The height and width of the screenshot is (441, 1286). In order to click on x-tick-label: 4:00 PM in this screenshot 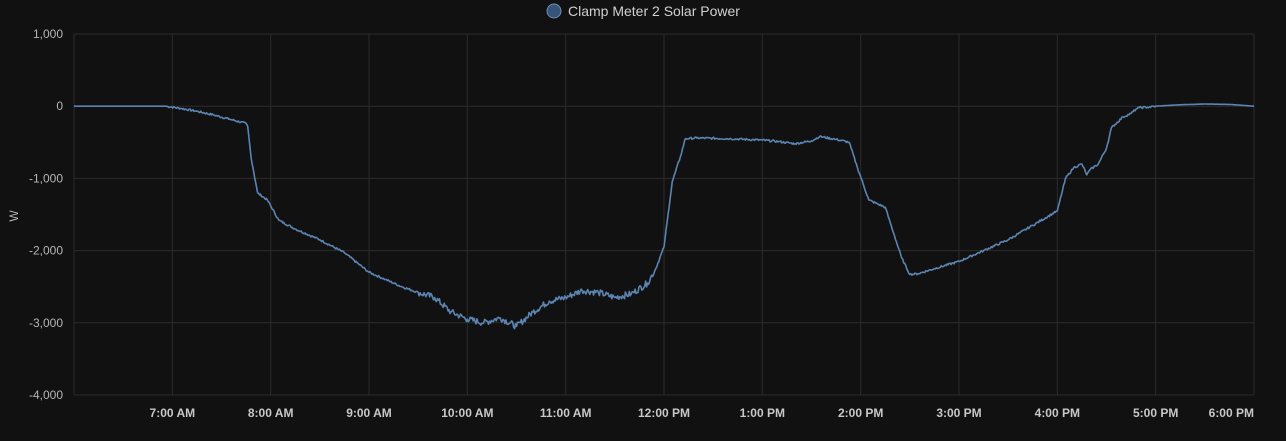, I will do `click(1057, 413)`.